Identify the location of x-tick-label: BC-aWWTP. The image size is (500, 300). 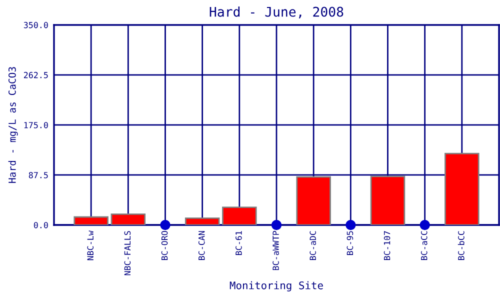
(275, 250).